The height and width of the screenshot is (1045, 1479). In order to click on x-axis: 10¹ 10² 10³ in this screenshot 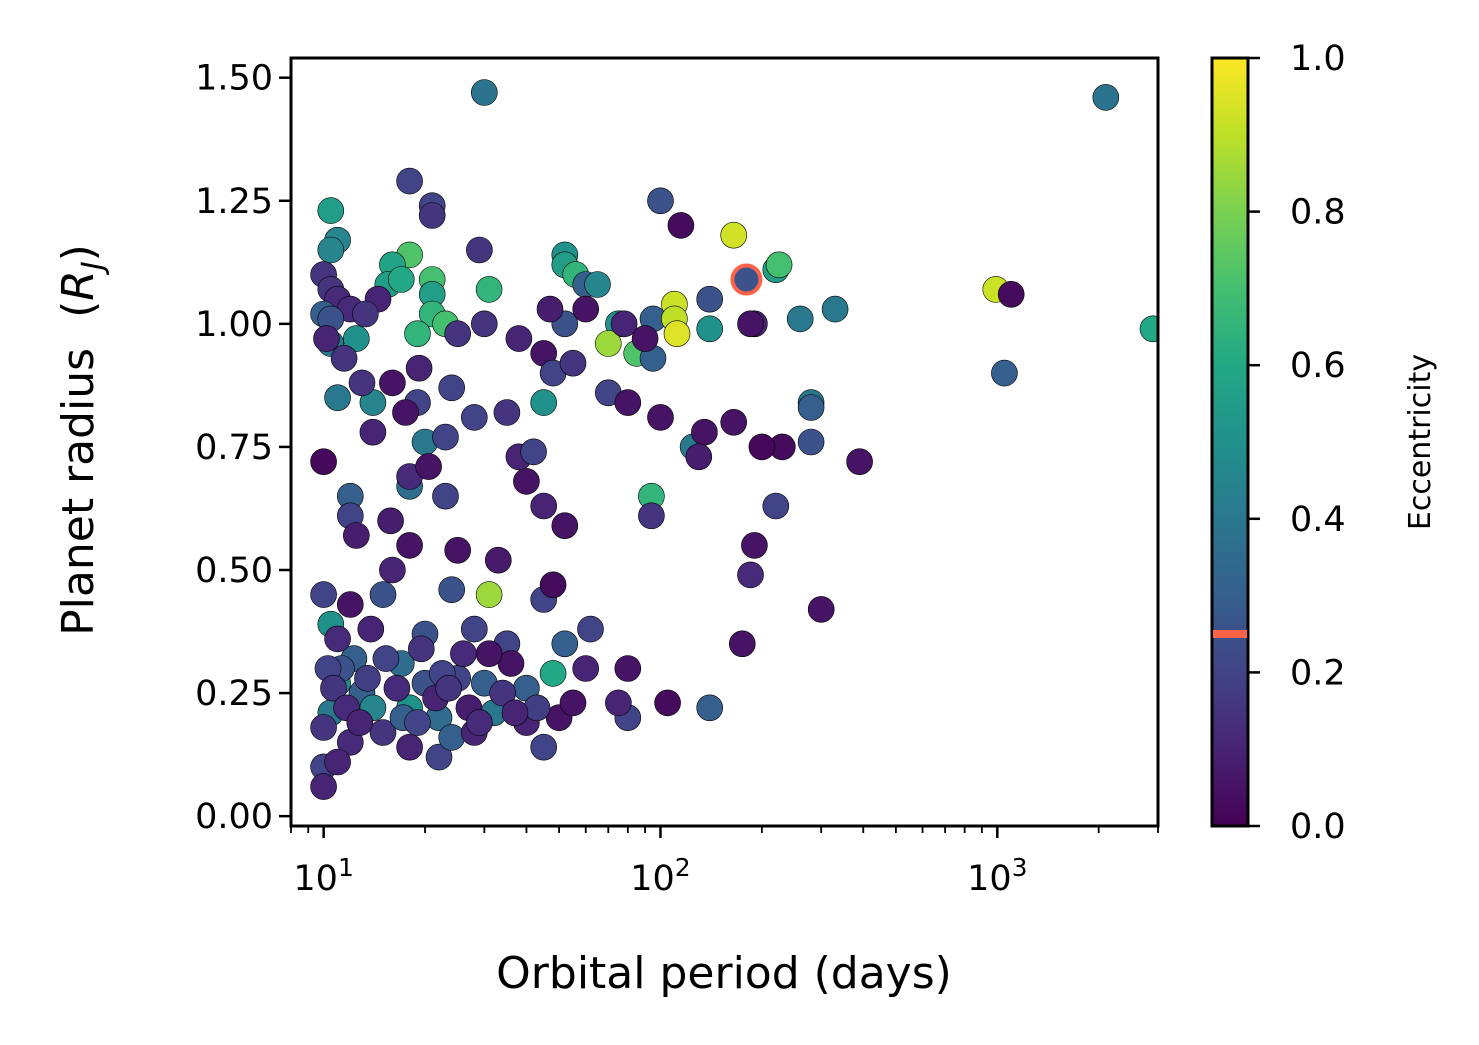, I will do `click(724, 862)`.